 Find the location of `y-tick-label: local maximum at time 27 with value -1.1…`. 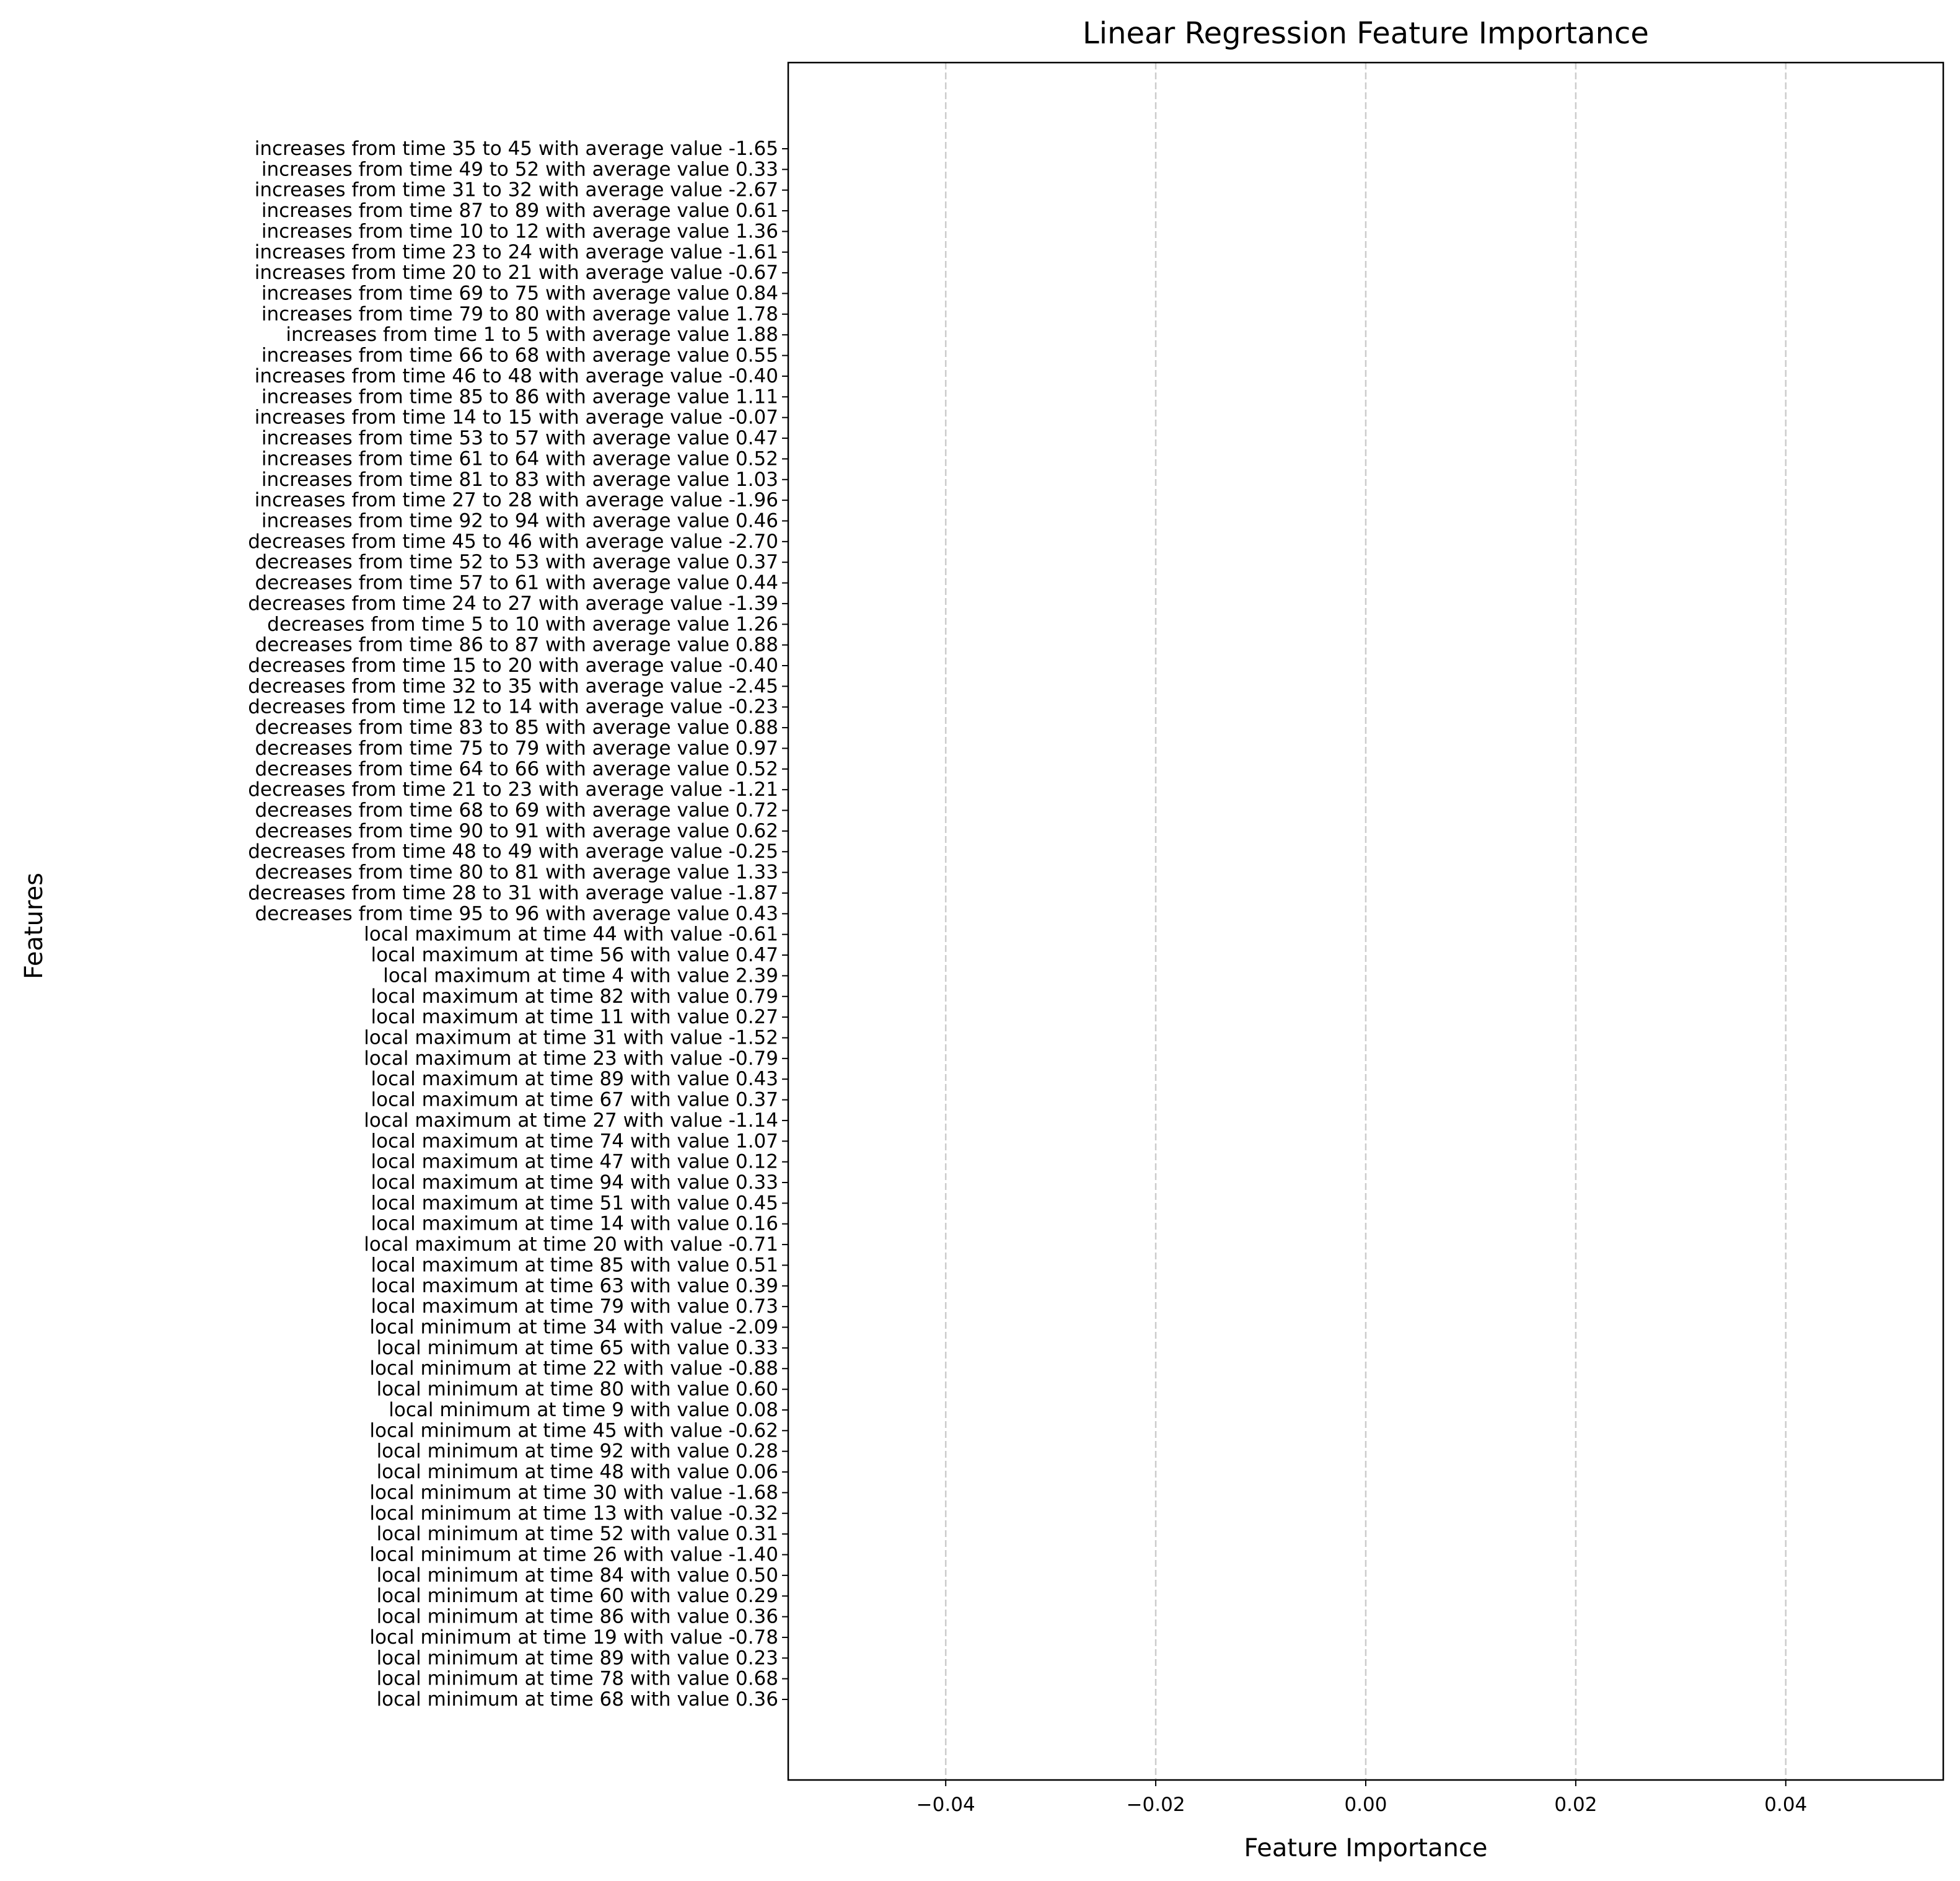

y-tick-label: local maximum at time 27 with value -1.1… is located at coordinates (571, 1120).